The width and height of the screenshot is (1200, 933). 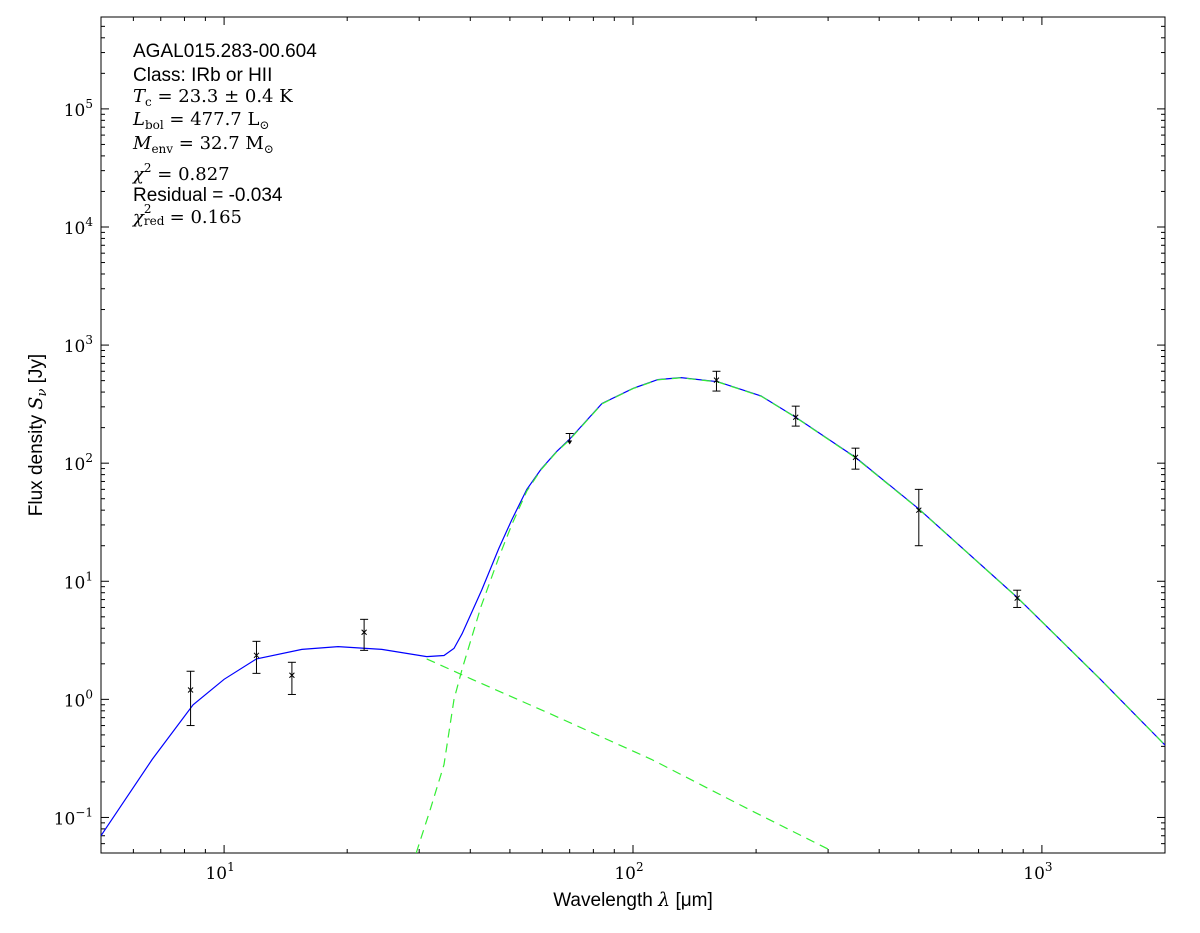 I want to click on y-tick-label: 10³, so click(x=78, y=345).